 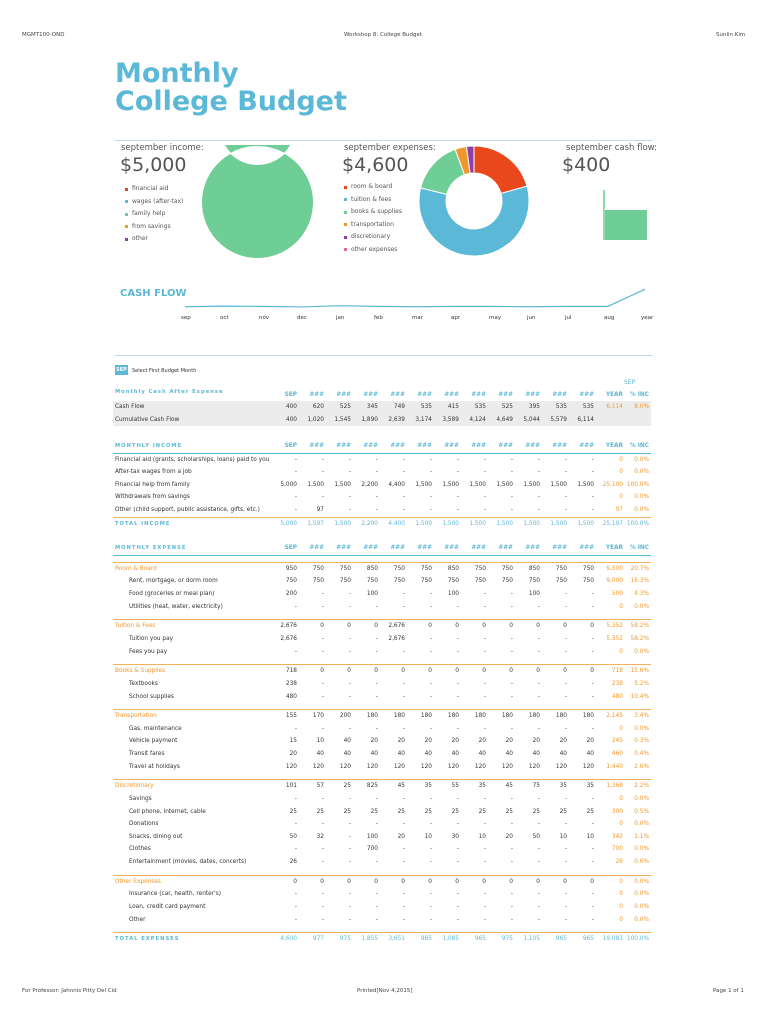 I want to click on month-cell: 20, so click(x=509, y=741).